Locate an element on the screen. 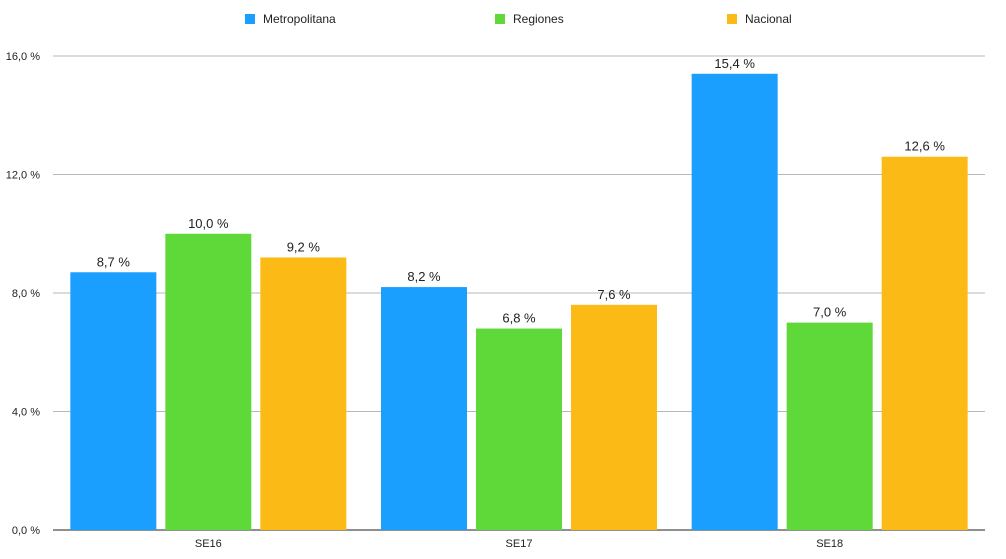  legend-label-nacional: Nacional is located at coordinates (768, 19).